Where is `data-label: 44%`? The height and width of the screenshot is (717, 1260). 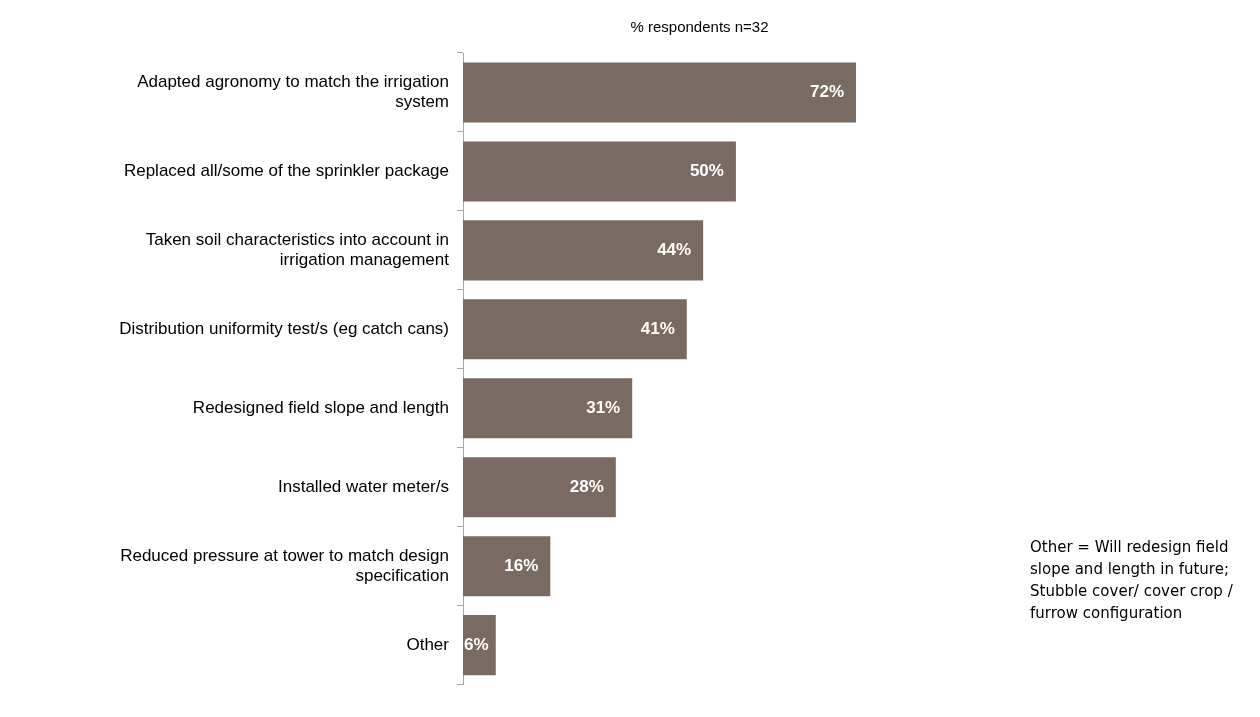 data-label: 44% is located at coordinates (674, 250).